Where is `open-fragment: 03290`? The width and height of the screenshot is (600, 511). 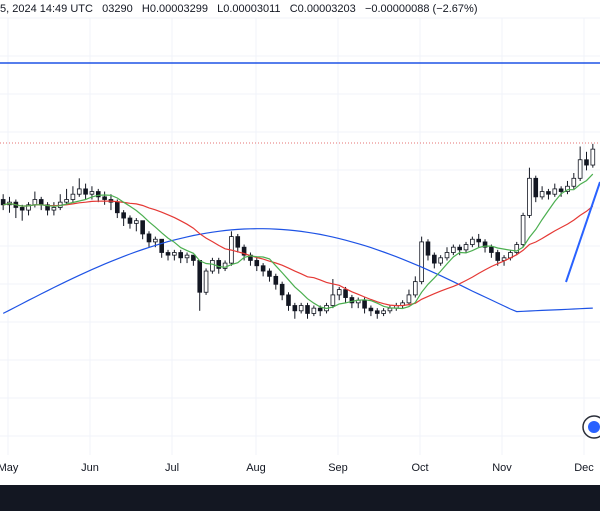 open-fragment: 03290 is located at coordinates (117, 9).